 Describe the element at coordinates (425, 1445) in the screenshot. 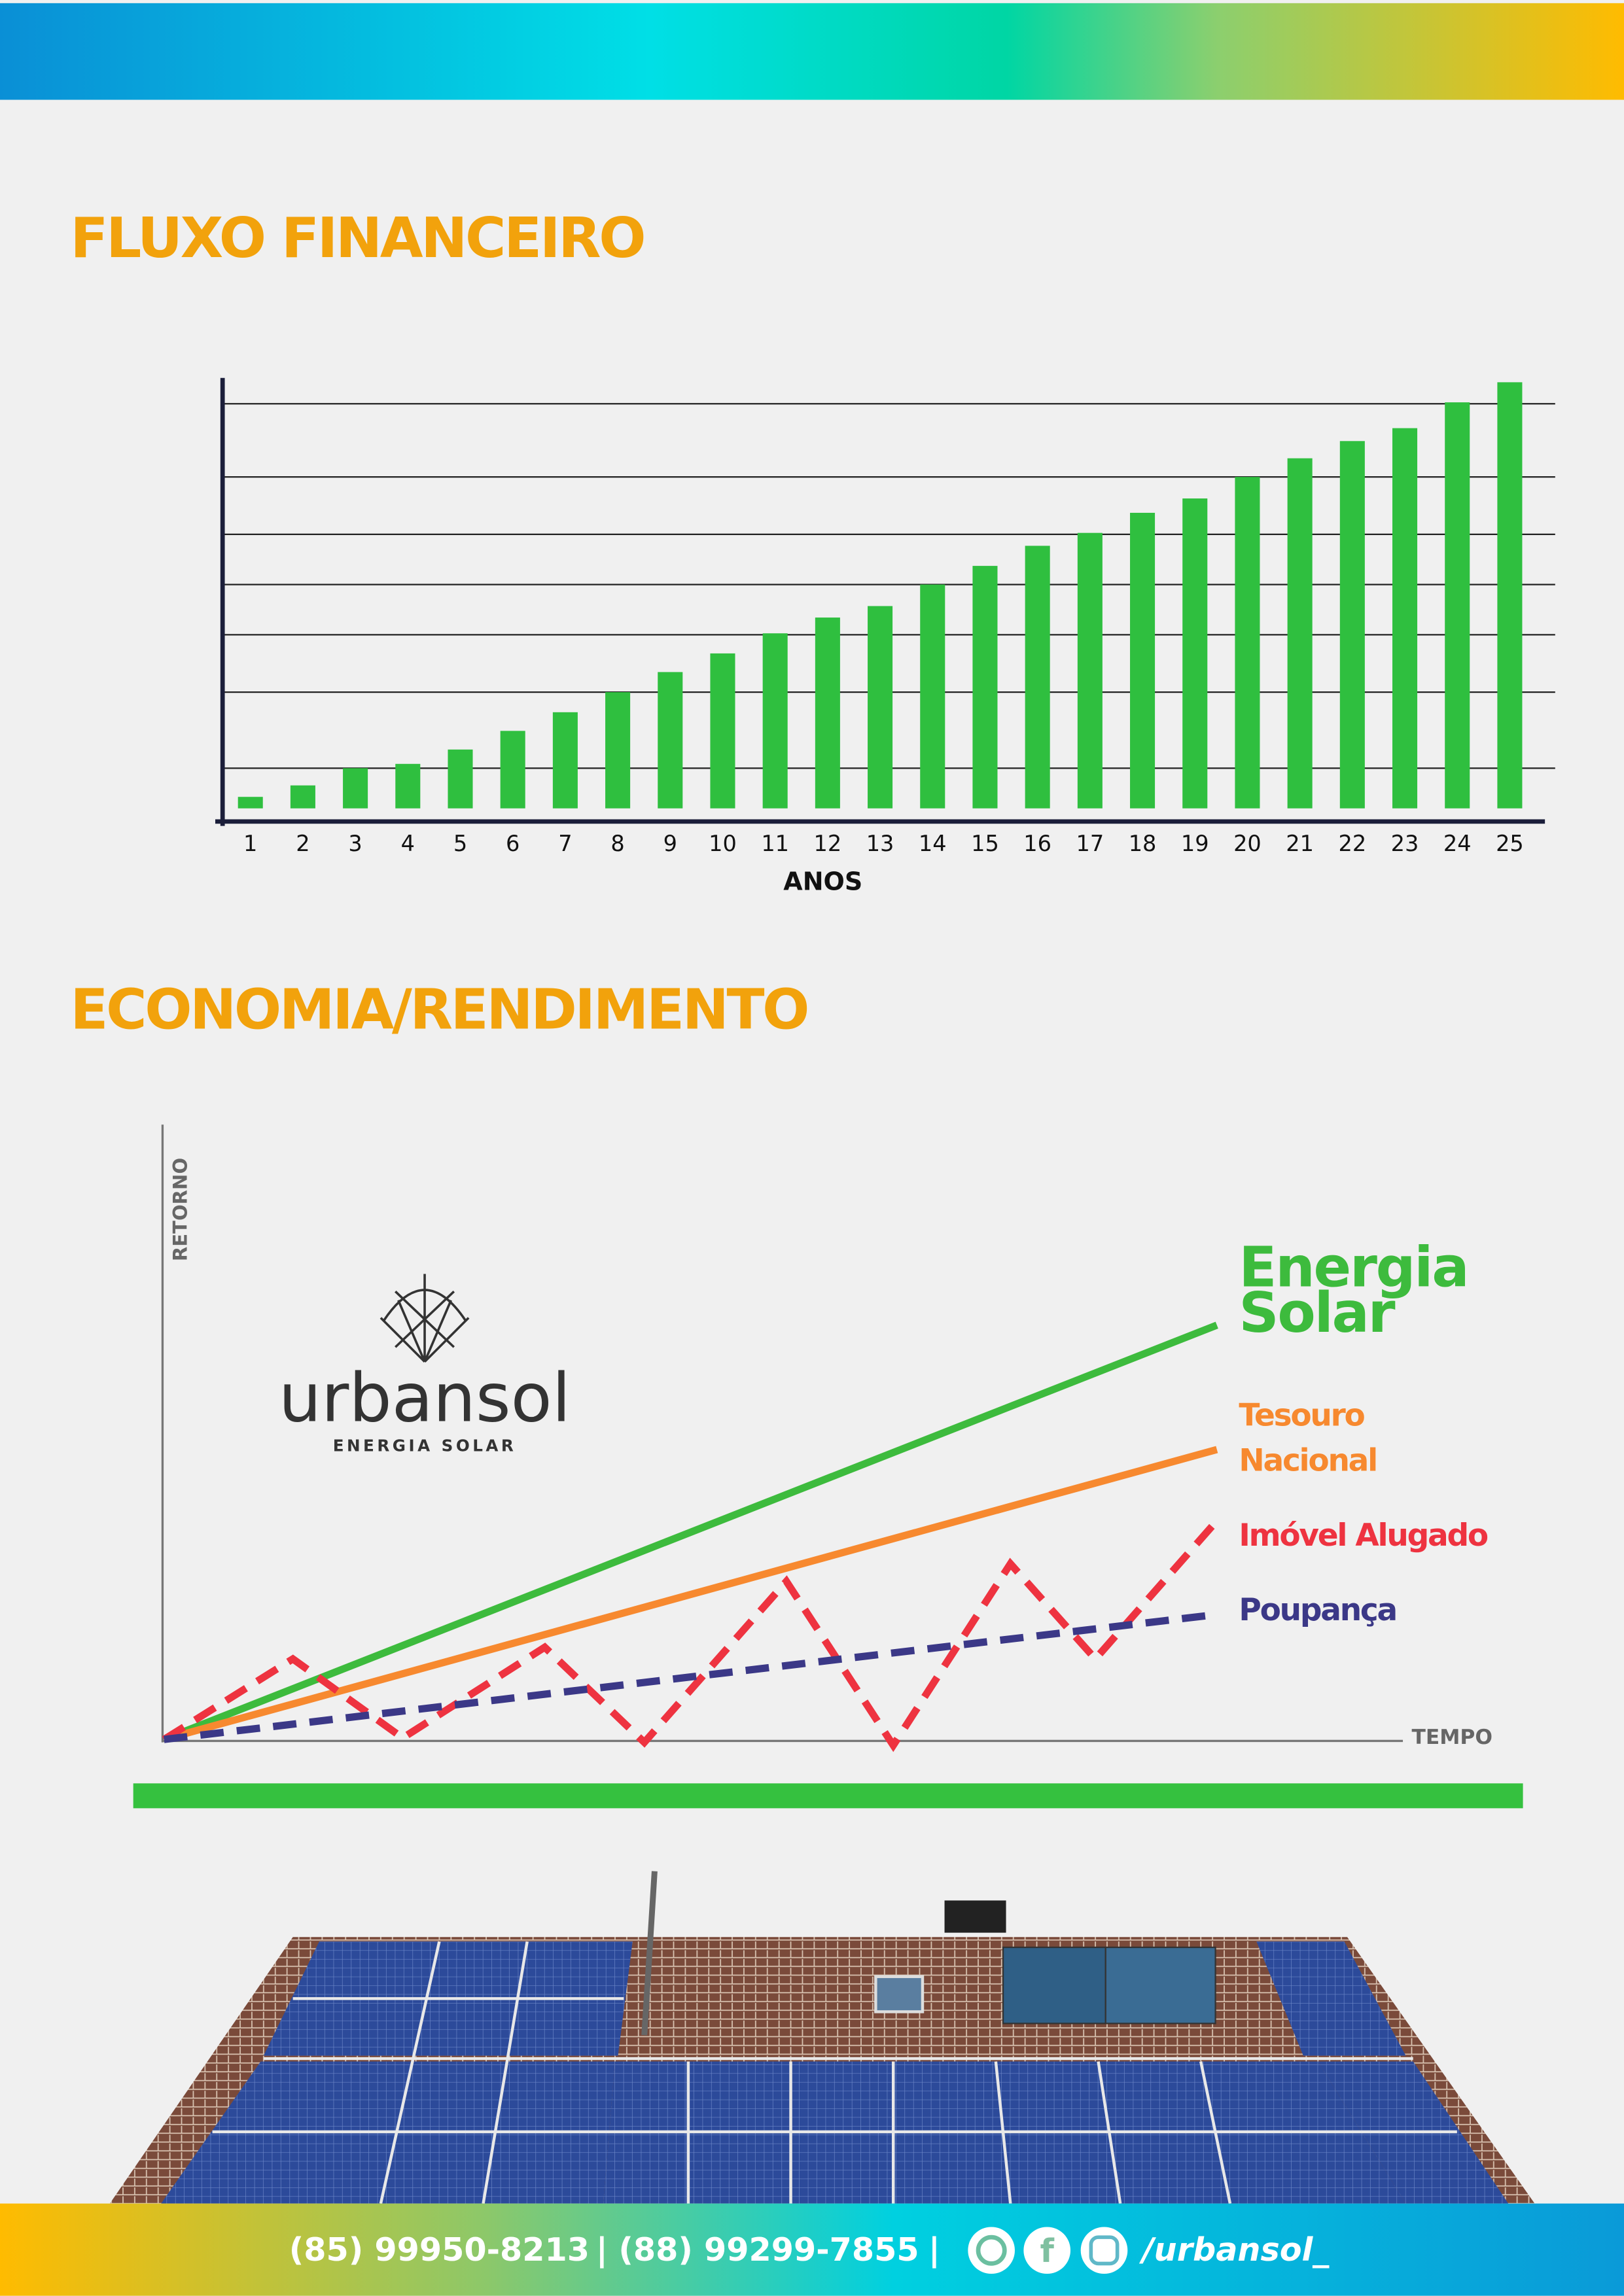

I see `logo-tagline: ENERGIA SOLAR` at that location.